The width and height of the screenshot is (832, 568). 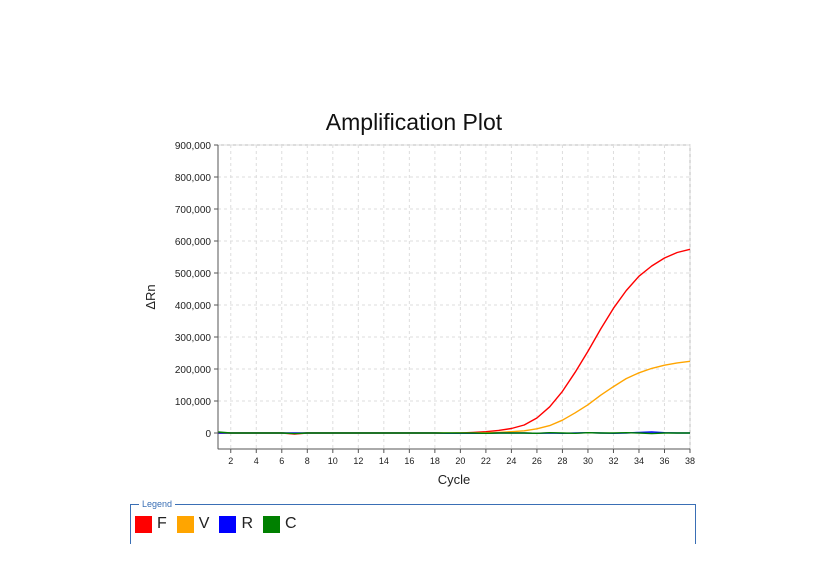 I want to click on x-tick-label: 38, so click(x=690, y=461).